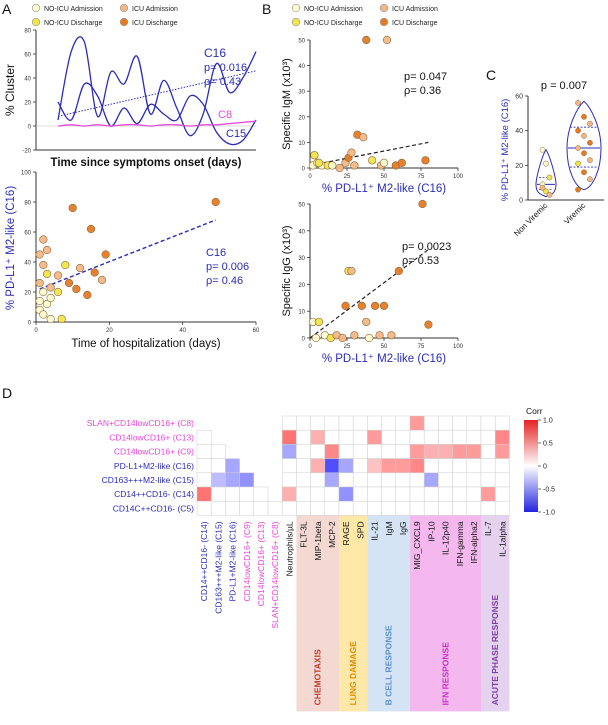  I want to click on violin-outline, so click(584, 145).